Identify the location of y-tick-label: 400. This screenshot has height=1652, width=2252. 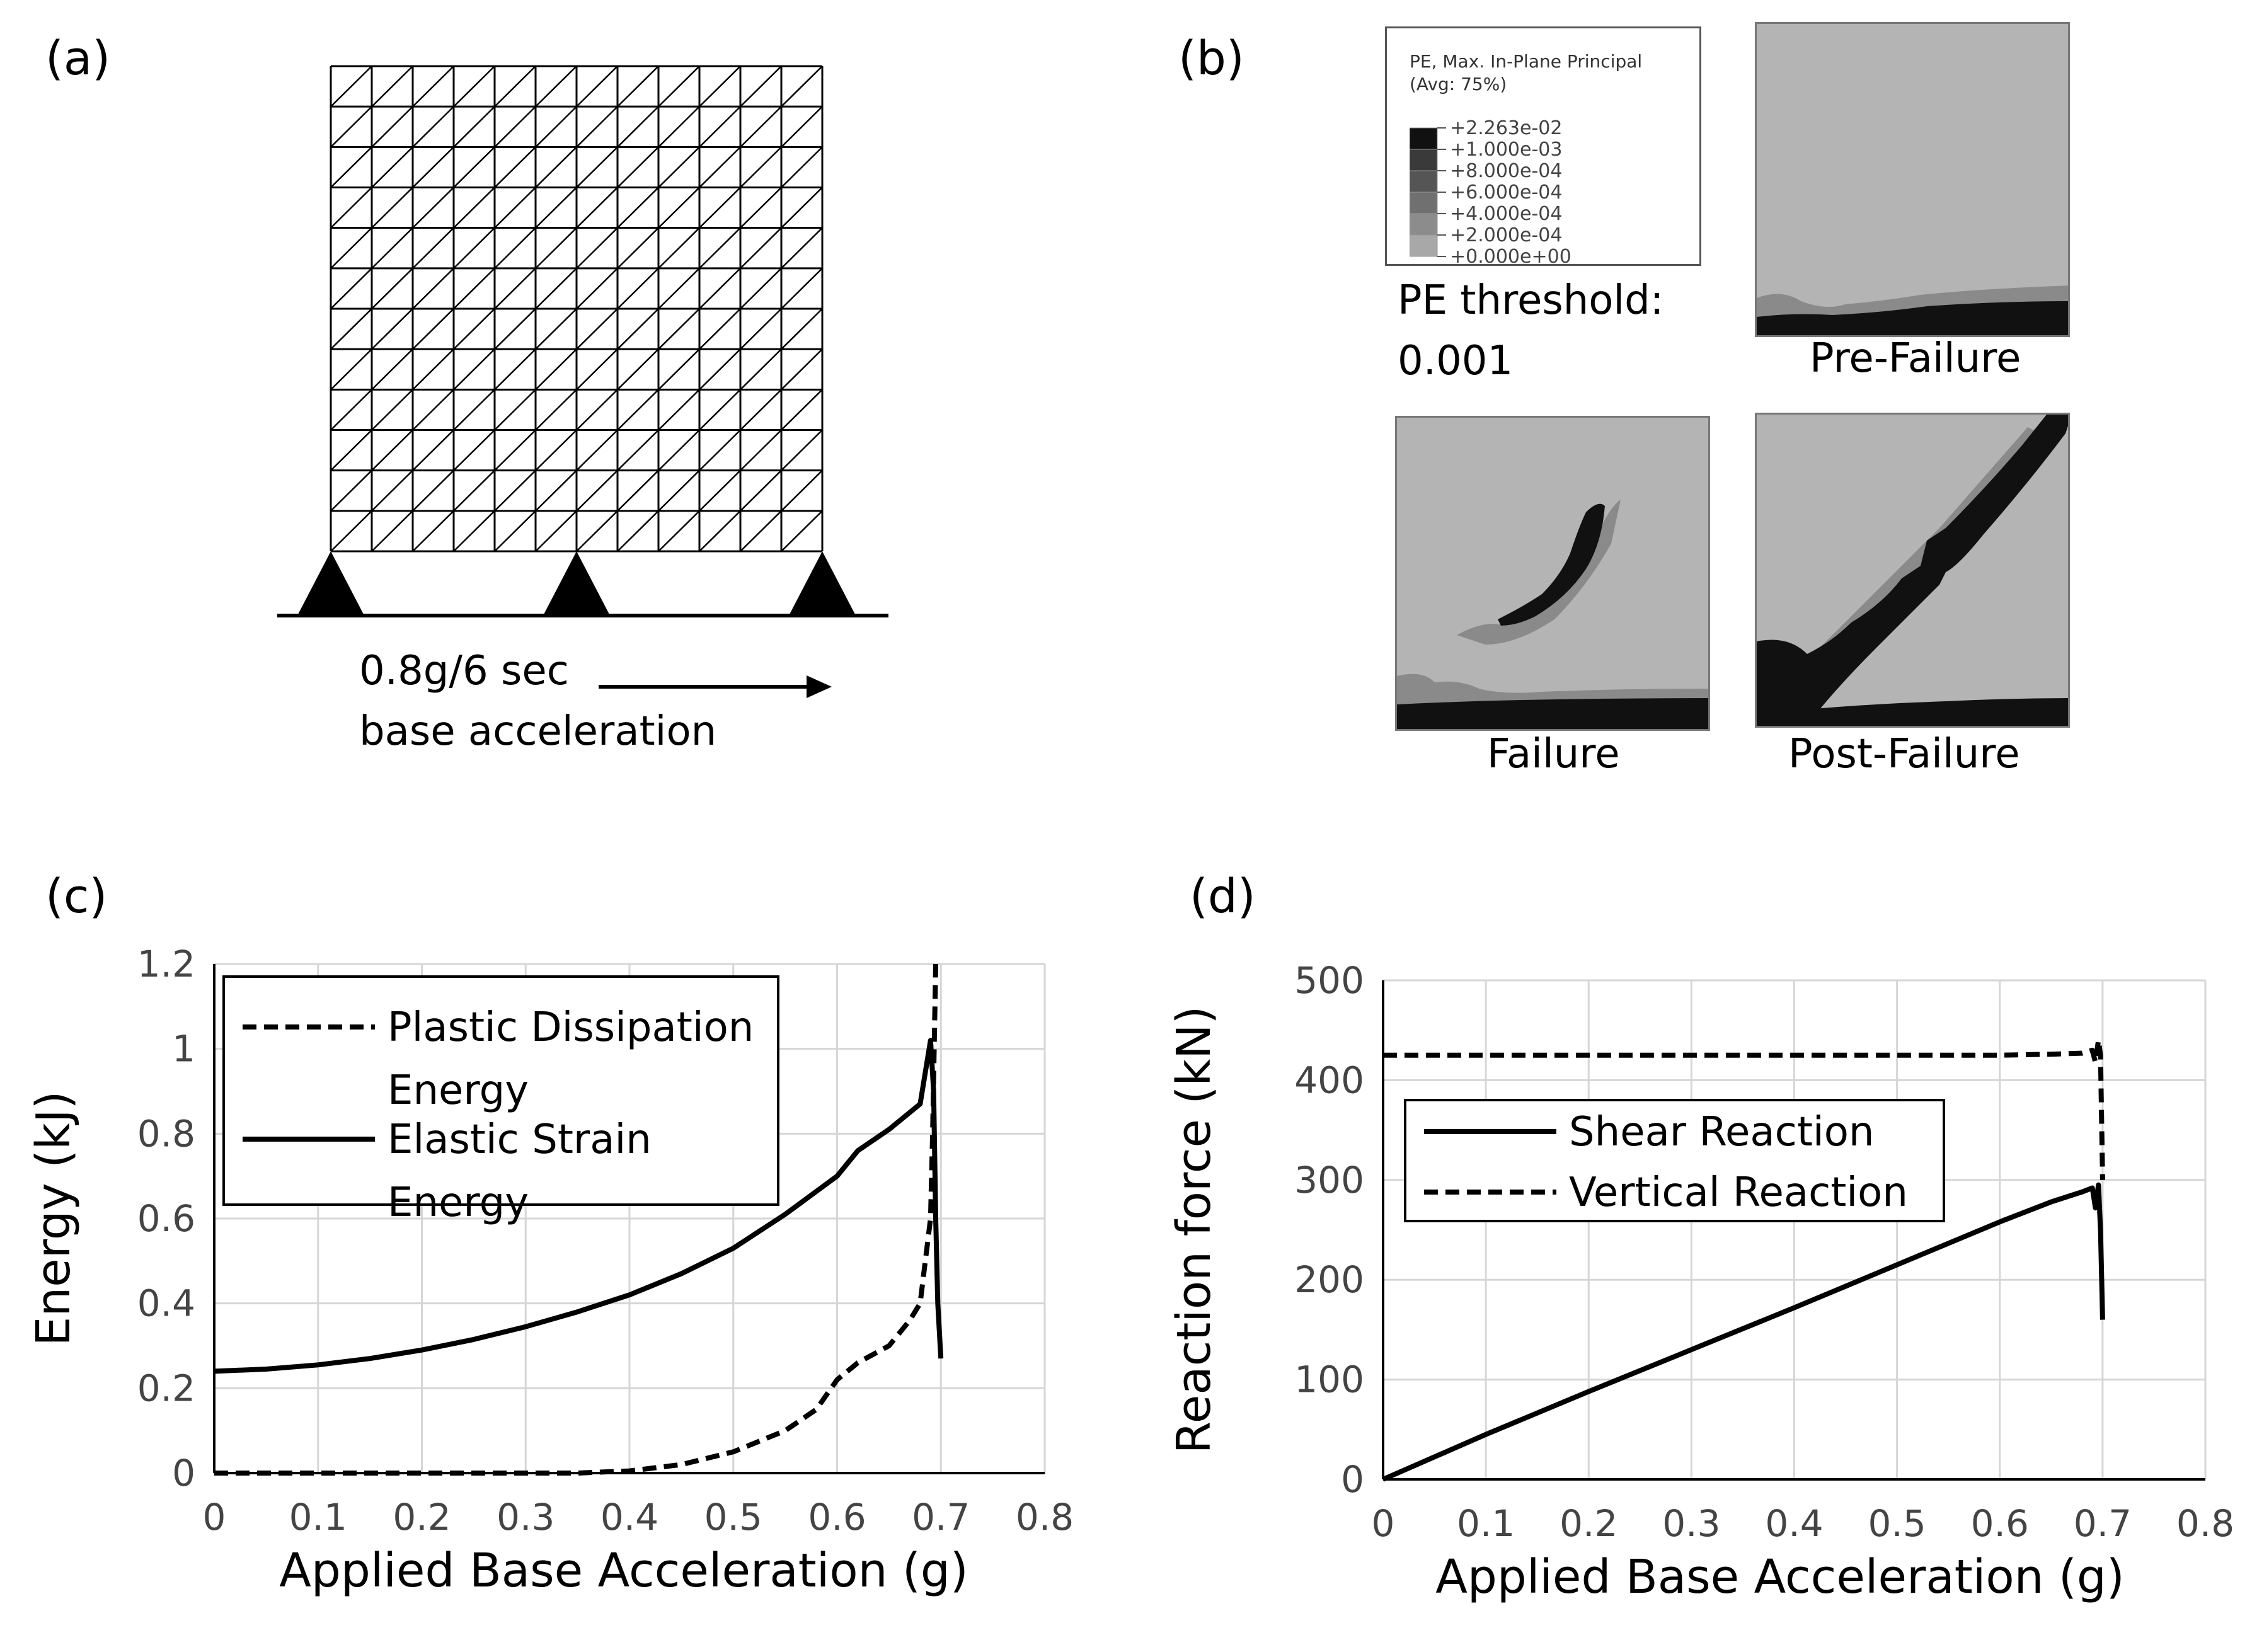
(1329, 1079).